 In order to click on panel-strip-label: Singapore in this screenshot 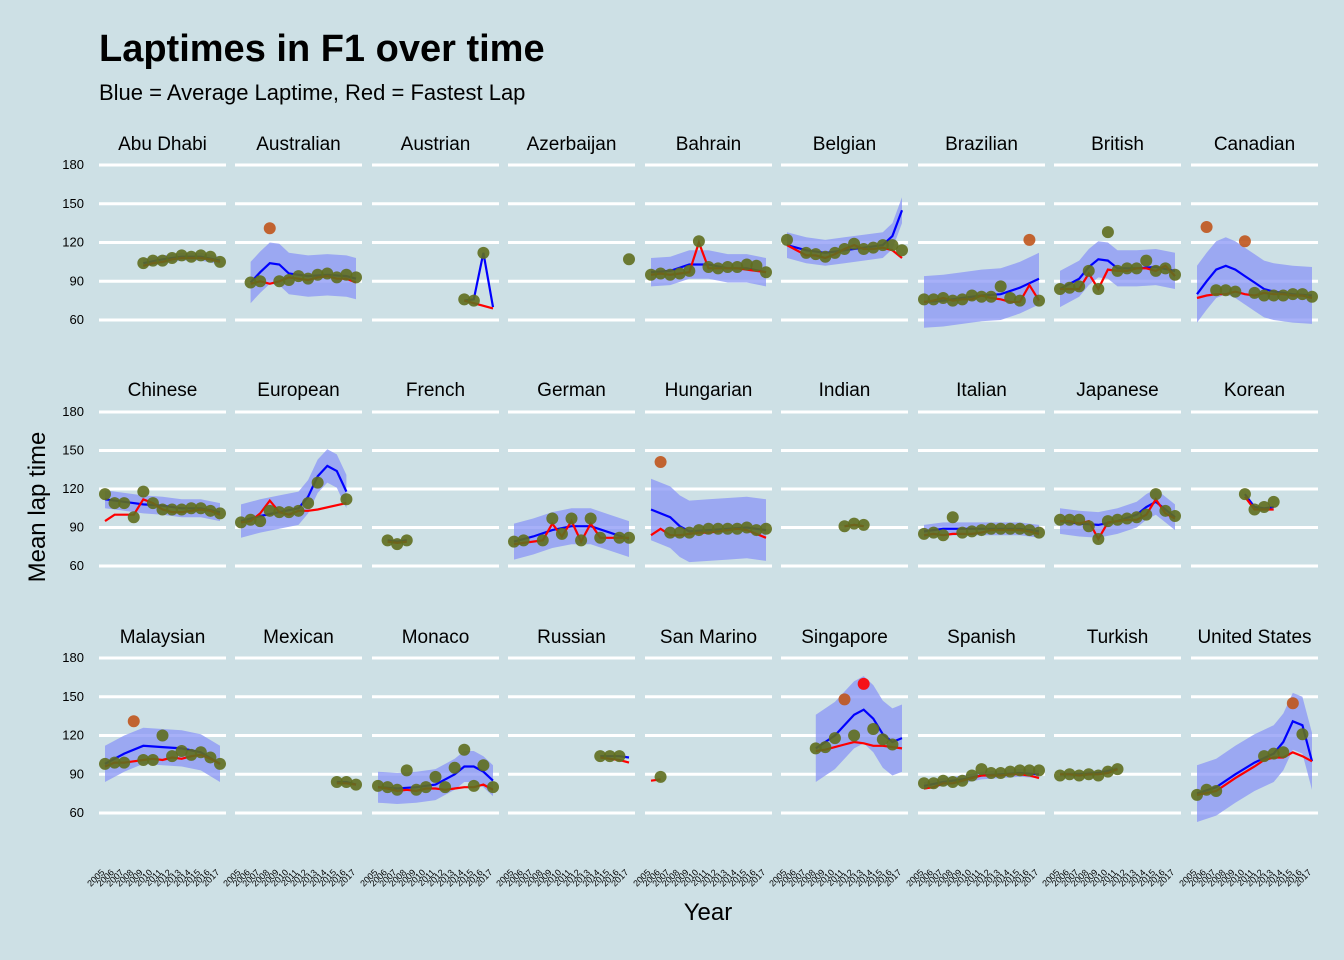, I will do `click(844, 637)`.